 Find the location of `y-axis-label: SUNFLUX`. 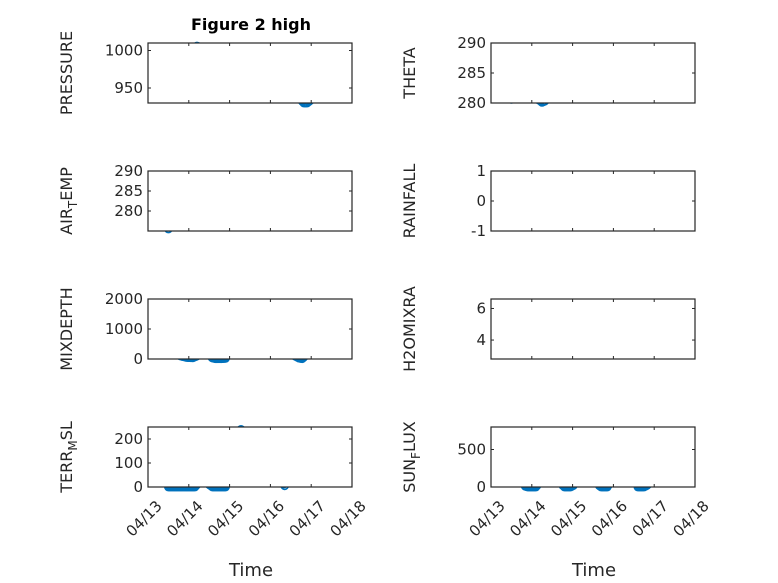

y-axis-label: SUNFLUX is located at coordinates (411, 457).